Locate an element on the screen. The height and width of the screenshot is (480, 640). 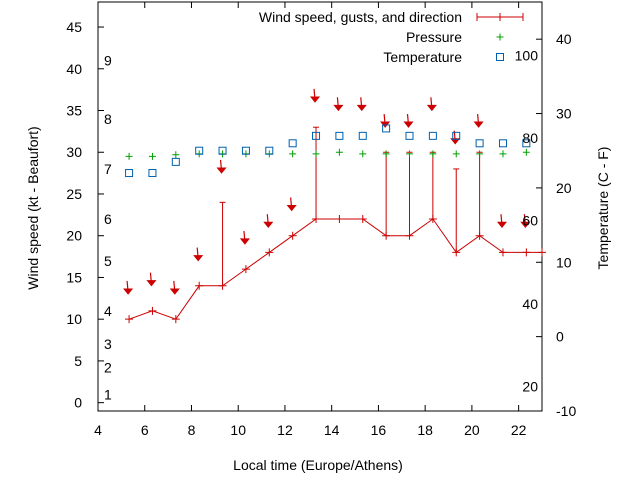
beaufort-label: 4 is located at coordinates (108, 311).